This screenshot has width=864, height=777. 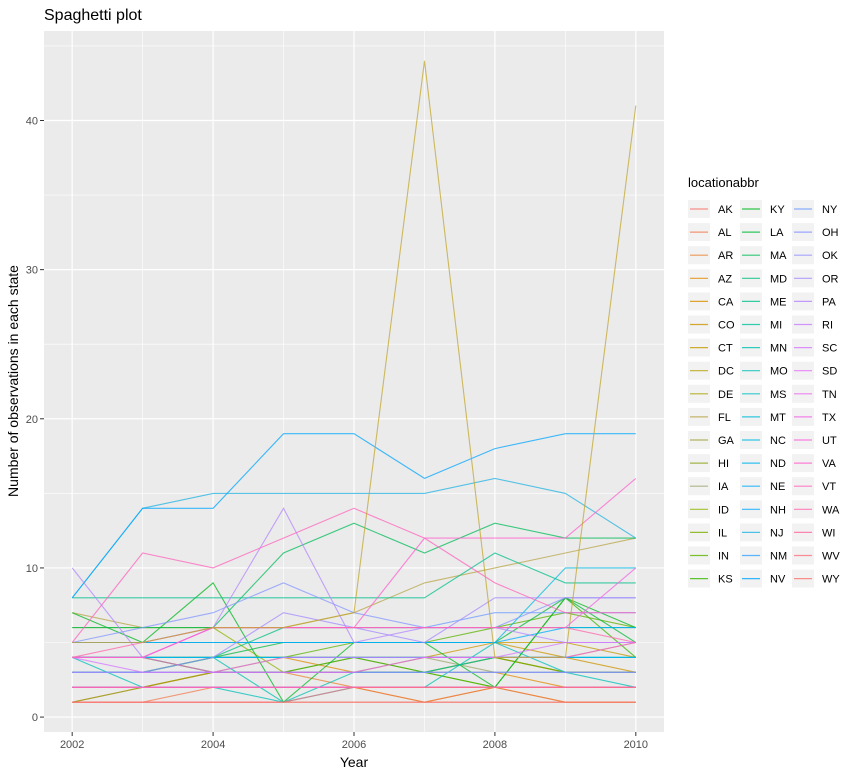 I want to click on legend-item-me: ME, so click(x=763, y=301).